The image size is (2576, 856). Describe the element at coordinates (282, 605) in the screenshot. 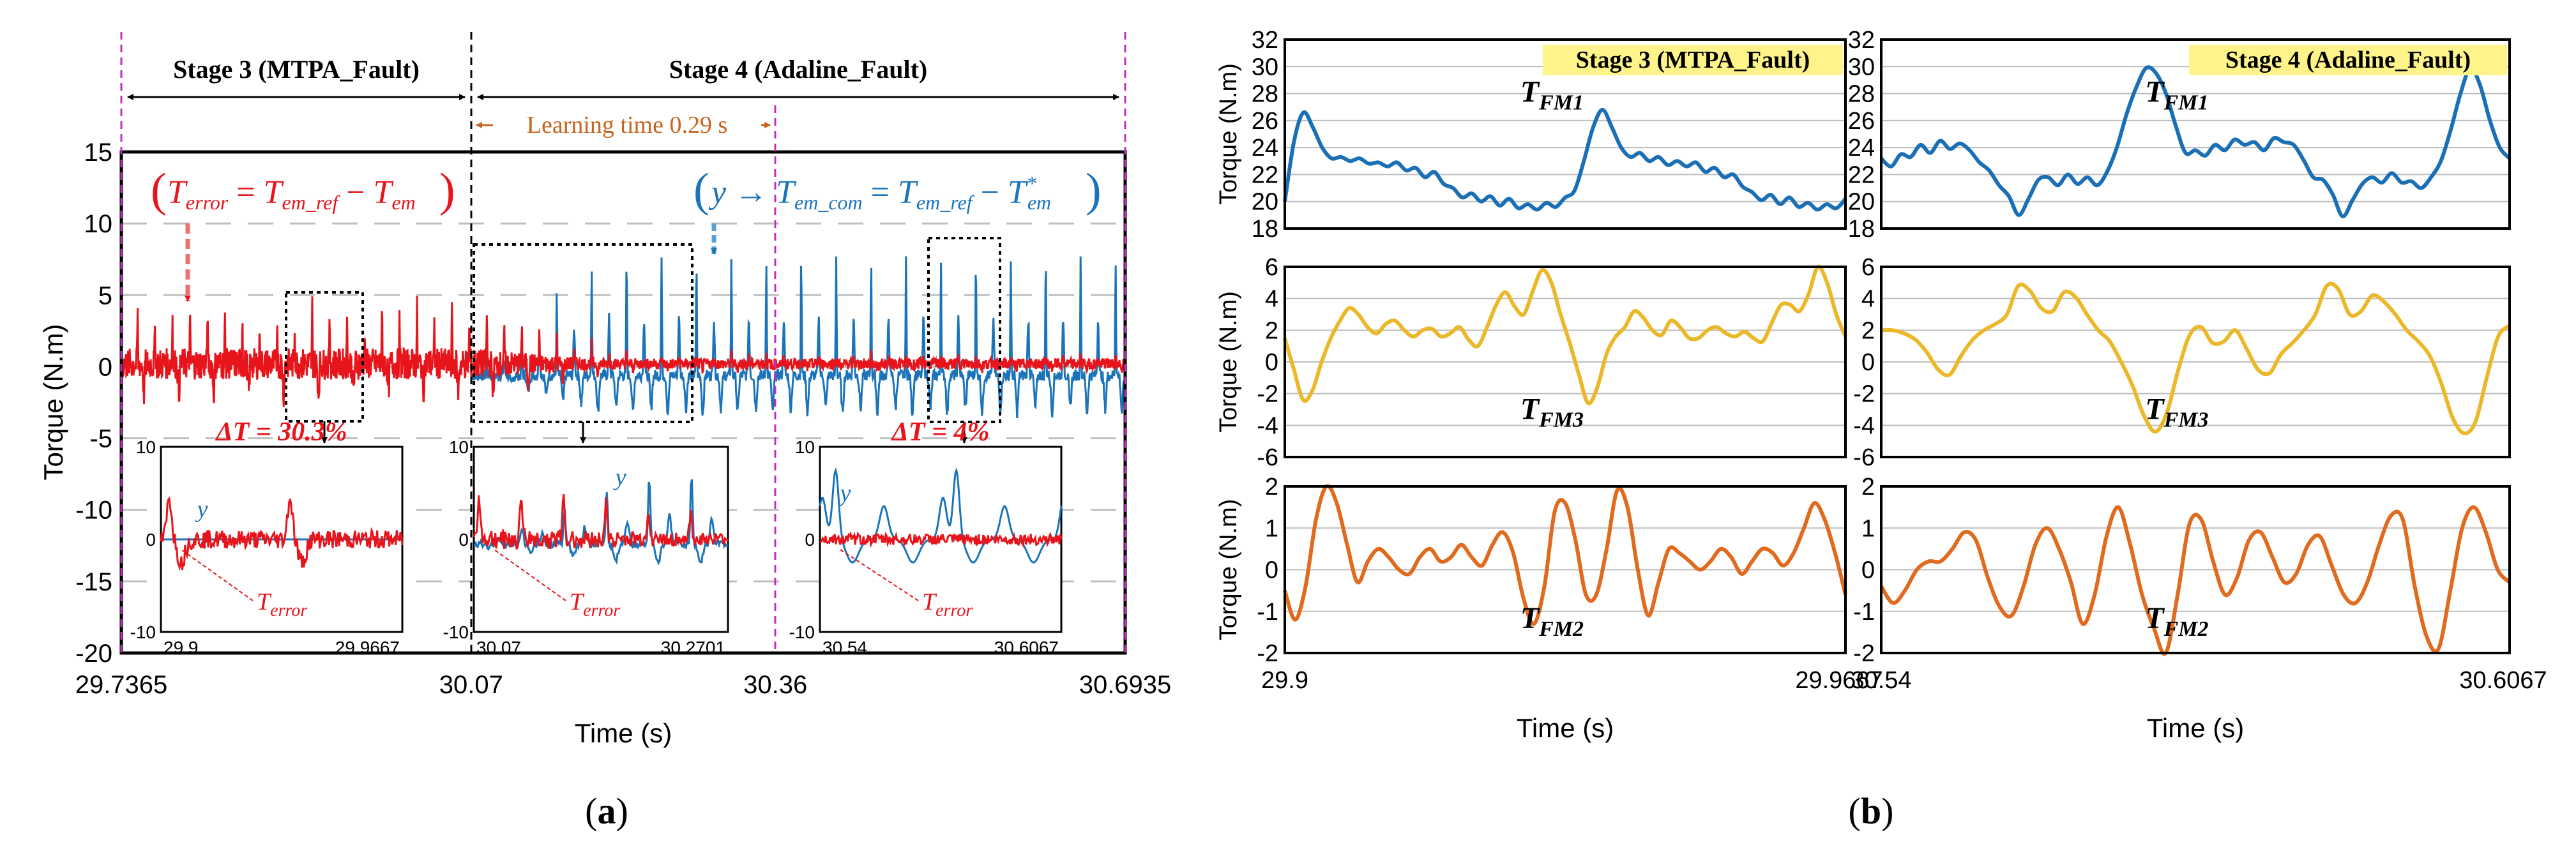

I see `inset-error-label: Terror` at that location.